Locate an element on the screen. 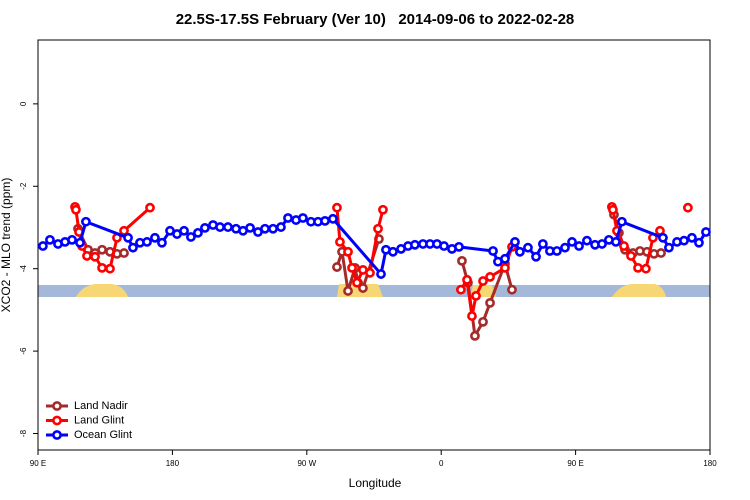 This screenshot has height=500, width=750. y-tick-label: -2 is located at coordinates (23, 186).